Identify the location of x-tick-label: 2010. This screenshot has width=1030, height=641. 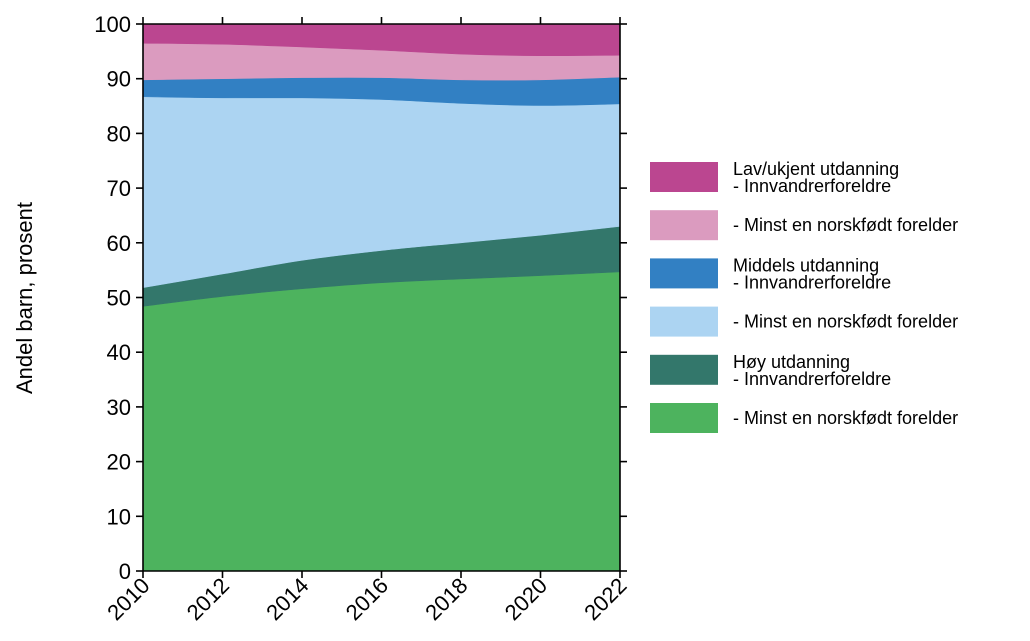
(128, 599).